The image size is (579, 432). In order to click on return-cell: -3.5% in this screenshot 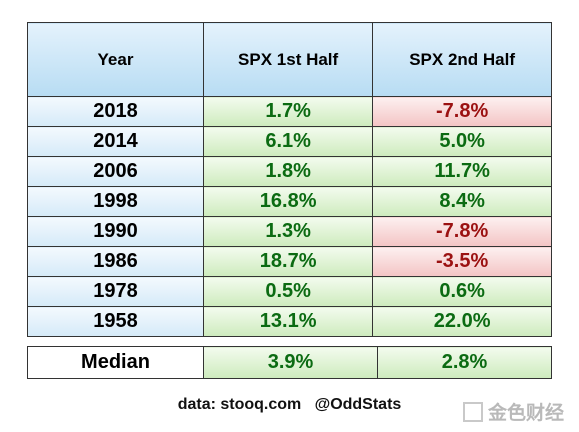, I will do `click(462, 261)`.